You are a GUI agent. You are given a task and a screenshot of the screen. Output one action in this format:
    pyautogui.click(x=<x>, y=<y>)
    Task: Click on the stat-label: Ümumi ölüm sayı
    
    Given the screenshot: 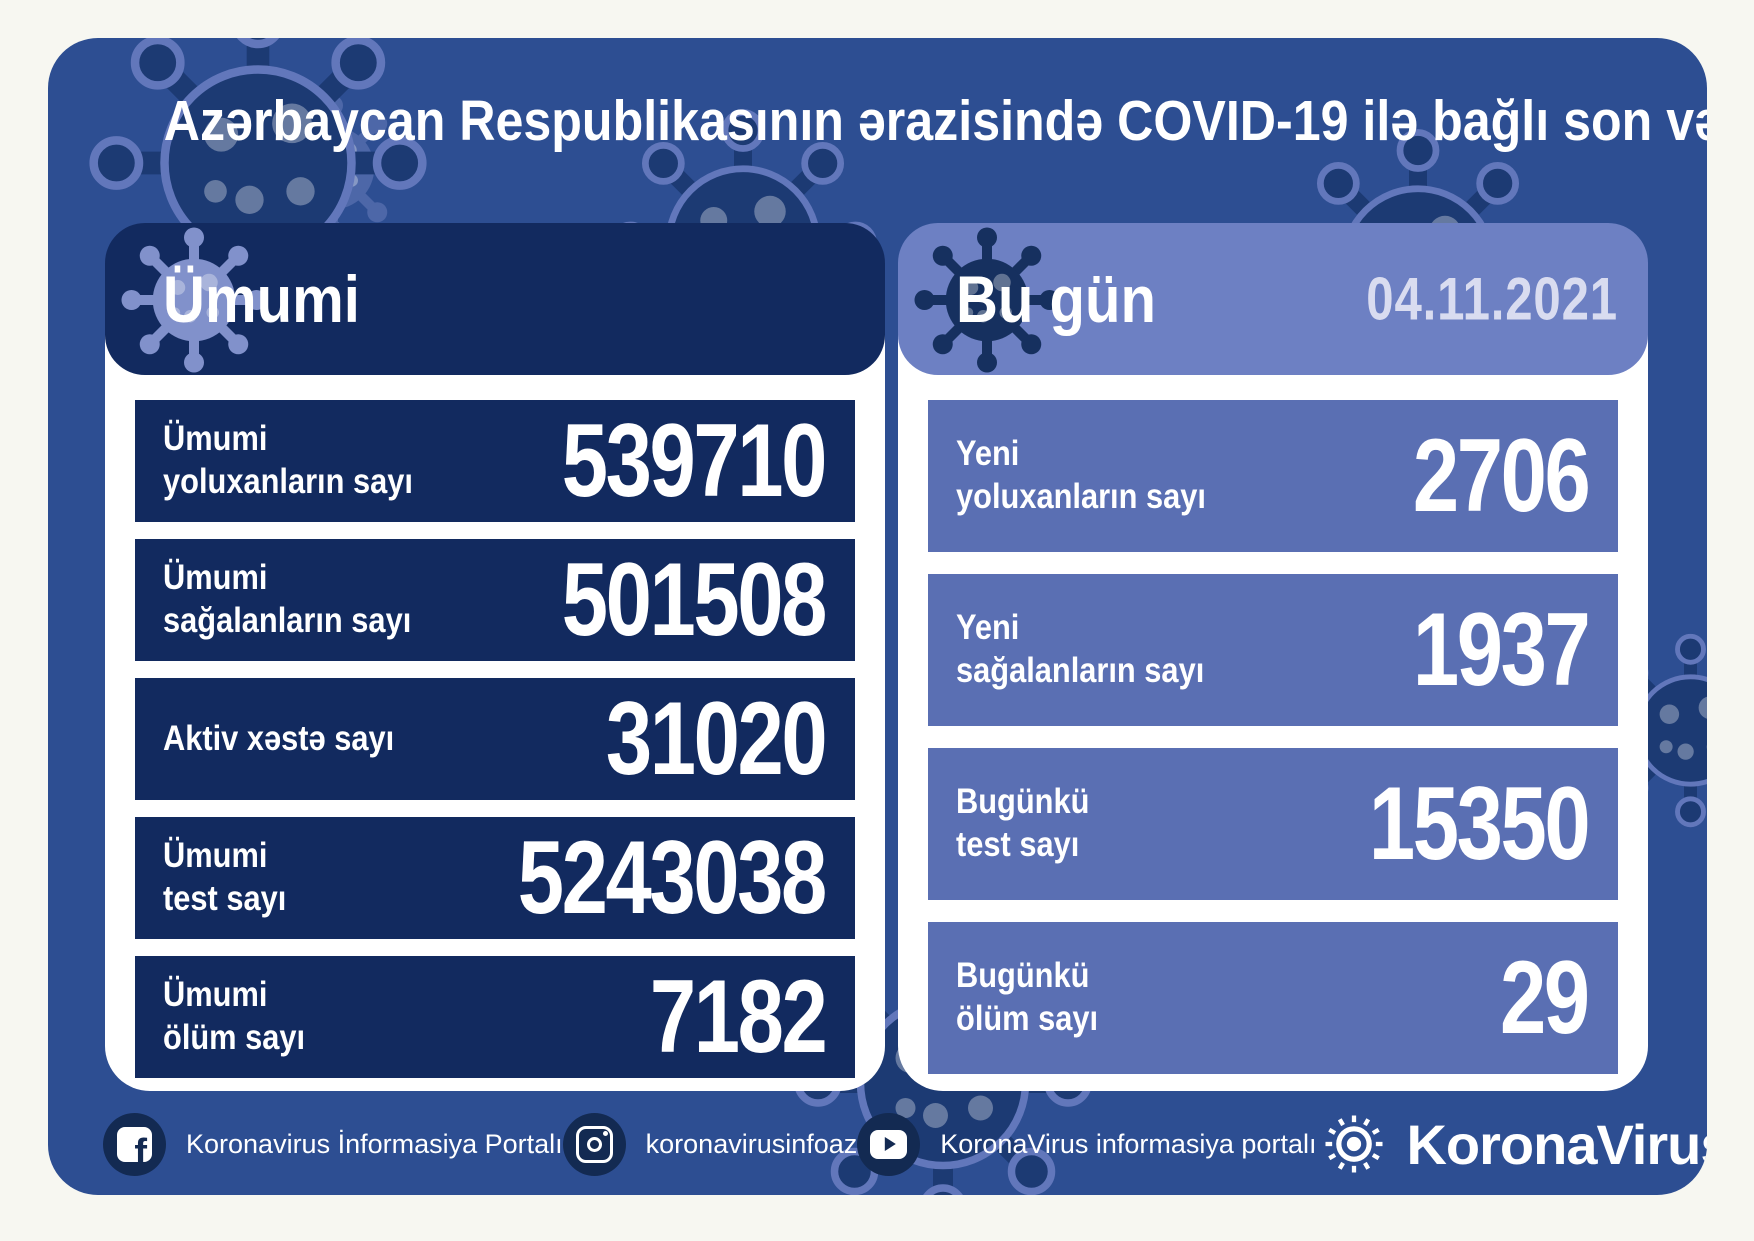 What is the action you would take?
    pyautogui.click(x=234, y=1016)
    